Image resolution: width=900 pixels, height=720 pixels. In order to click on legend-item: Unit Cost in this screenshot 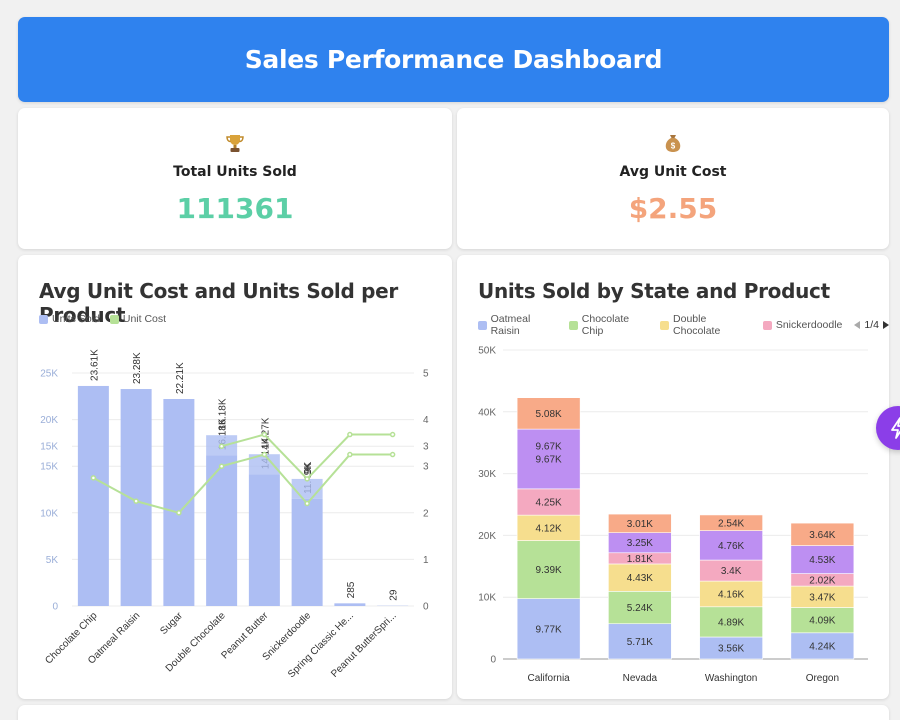, I will do `click(138, 319)`.